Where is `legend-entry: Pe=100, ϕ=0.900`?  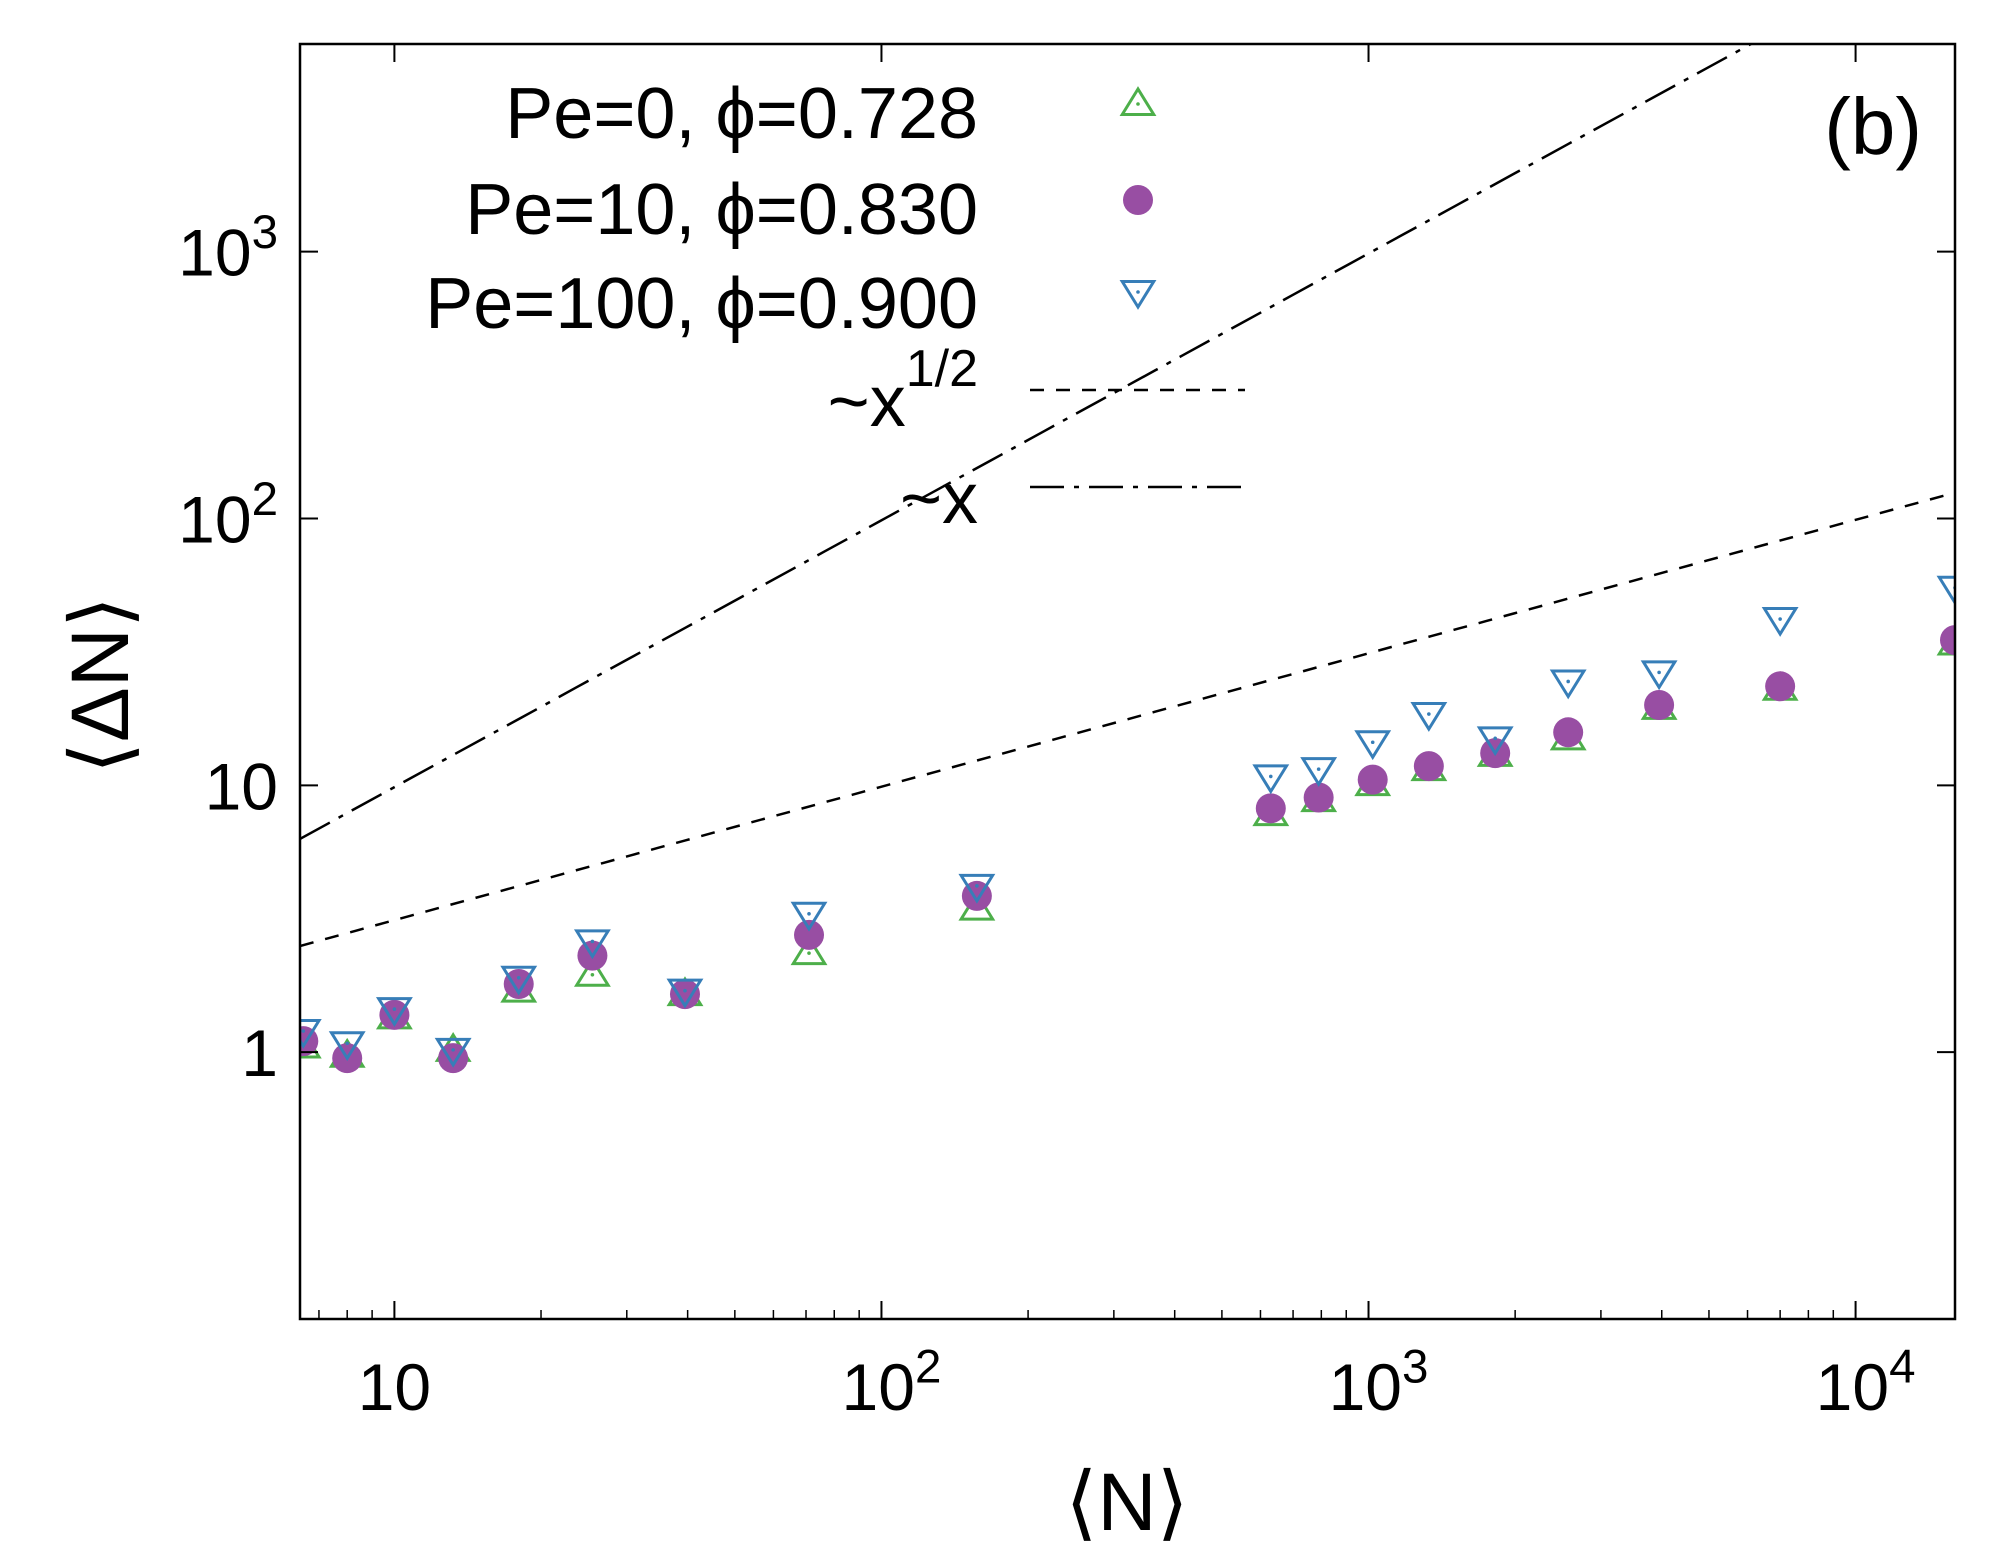
legend-entry: Pe=100, ϕ=0.900 is located at coordinates (791, 304).